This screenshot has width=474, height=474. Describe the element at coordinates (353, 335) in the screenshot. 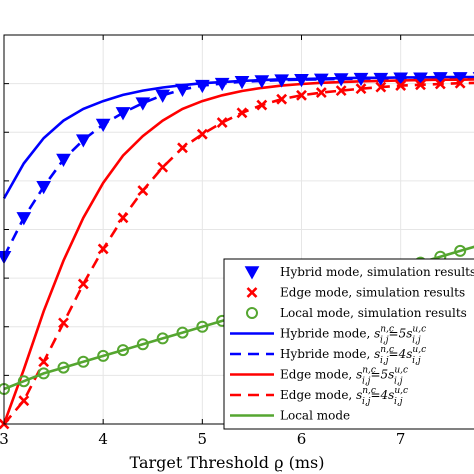

I see `legend-label: Hybride mode, sn,c i,j=5su,c i,j` at that location.